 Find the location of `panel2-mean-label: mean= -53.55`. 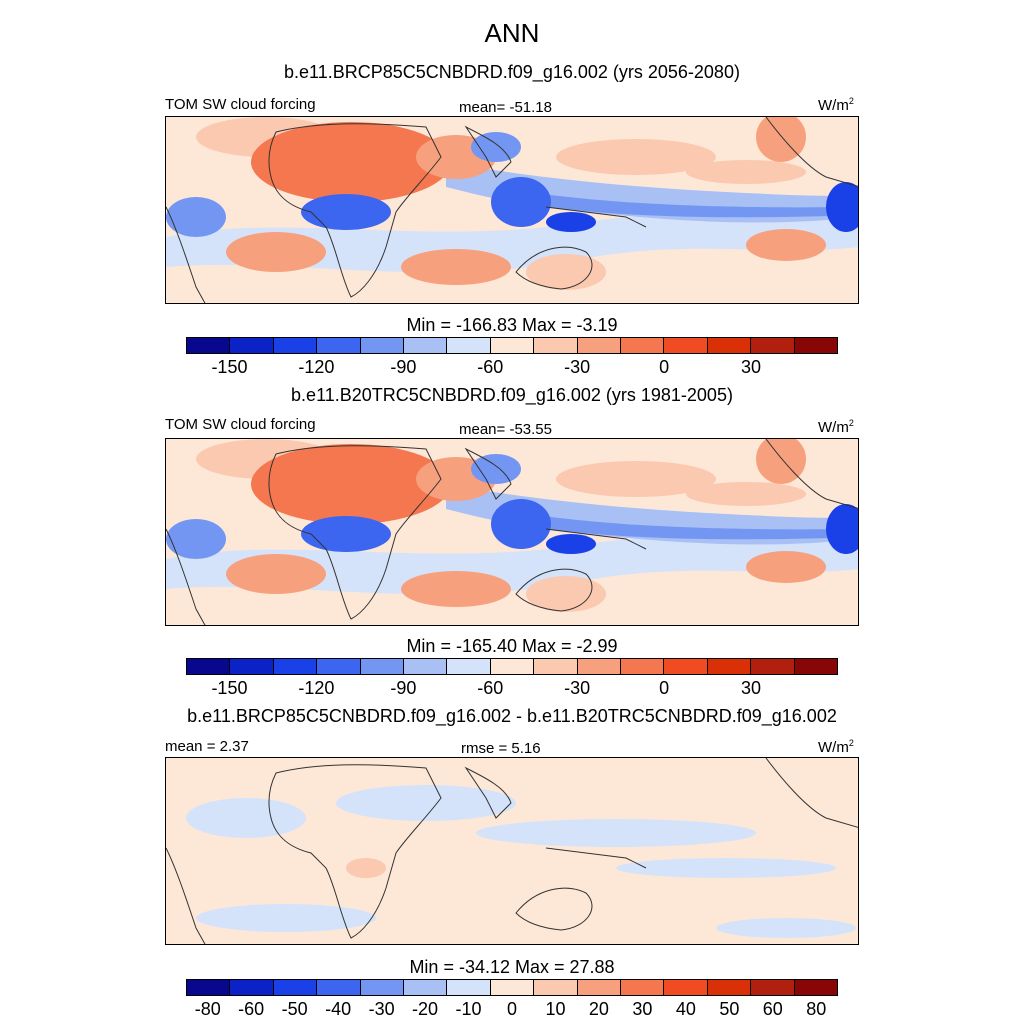

panel2-mean-label: mean= -53.55 is located at coordinates (505, 429).